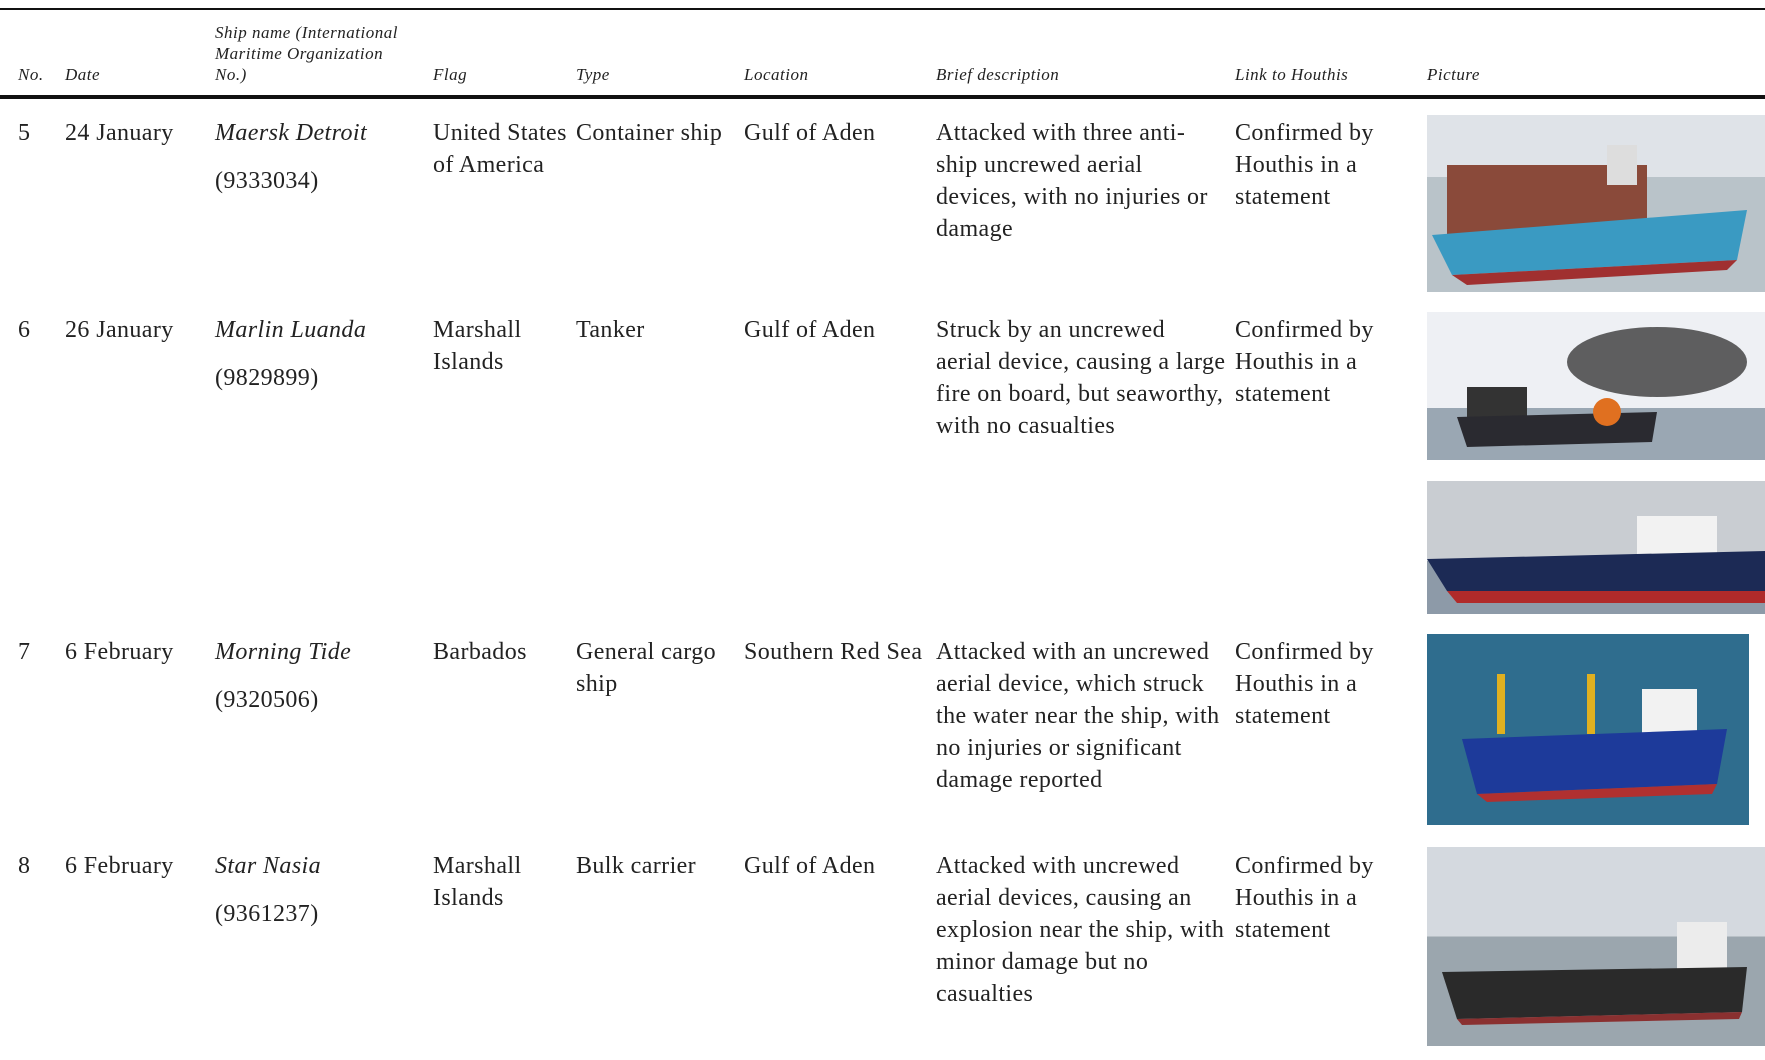  What do you see at coordinates (267, 181) in the screenshot?
I see `imo-number: (9333034)` at bounding box center [267, 181].